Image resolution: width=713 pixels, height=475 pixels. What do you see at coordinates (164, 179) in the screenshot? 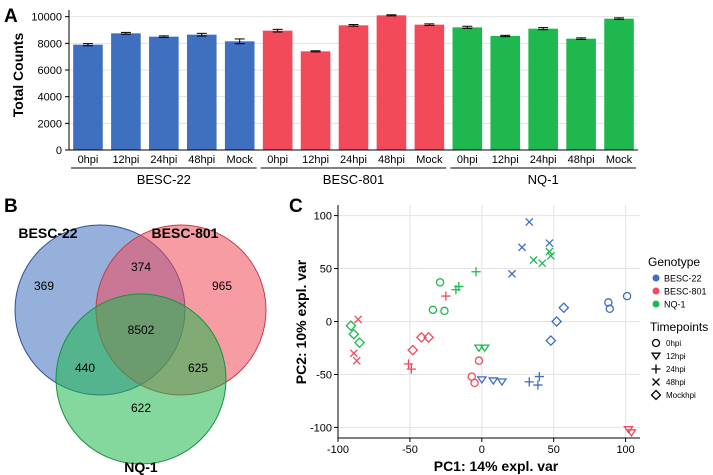
I see `group-label-besc-22: BESC-22` at bounding box center [164, 179].